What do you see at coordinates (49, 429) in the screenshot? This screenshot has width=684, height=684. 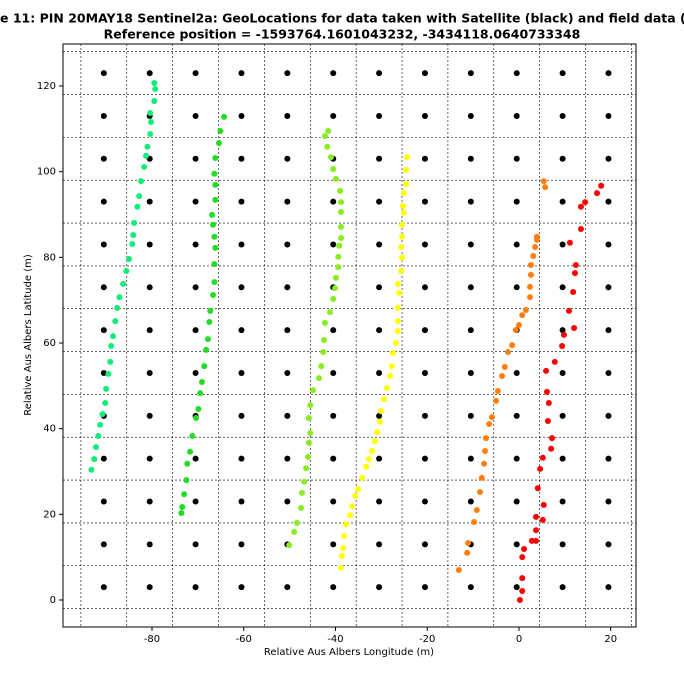 I see `y-tick-label: 40` at bounding box center [49, 429].